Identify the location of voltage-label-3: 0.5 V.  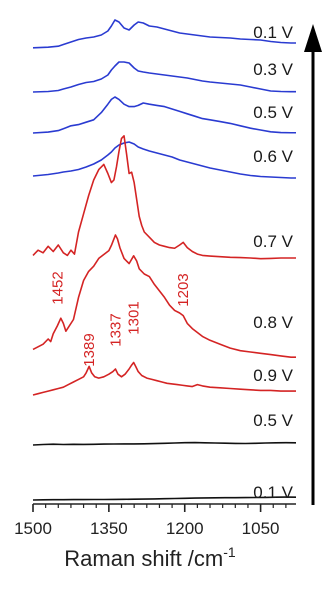
(273, 112).